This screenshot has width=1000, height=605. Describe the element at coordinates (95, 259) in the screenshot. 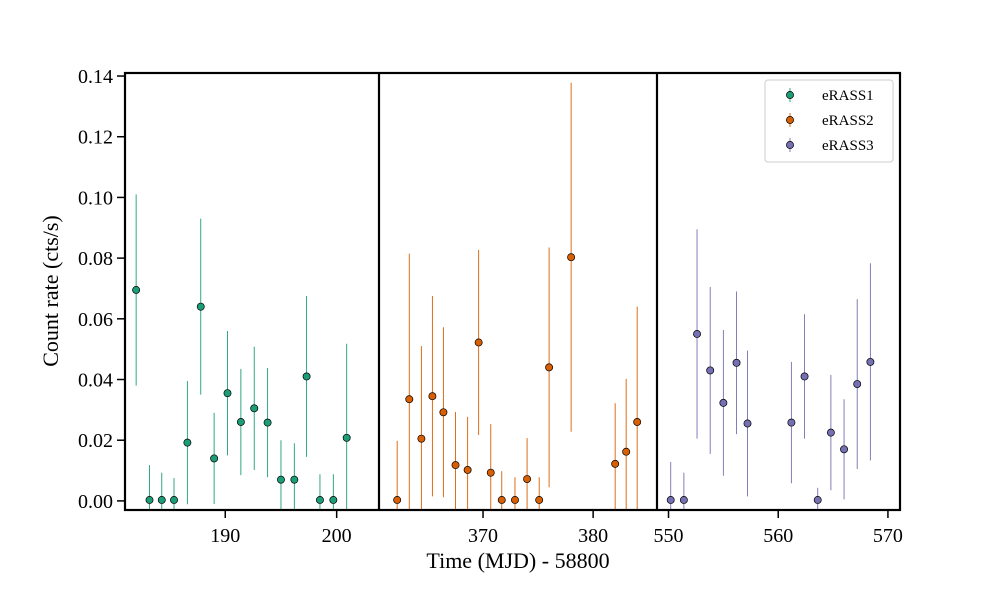

I see `y-tick-label: 0.08` at that location.